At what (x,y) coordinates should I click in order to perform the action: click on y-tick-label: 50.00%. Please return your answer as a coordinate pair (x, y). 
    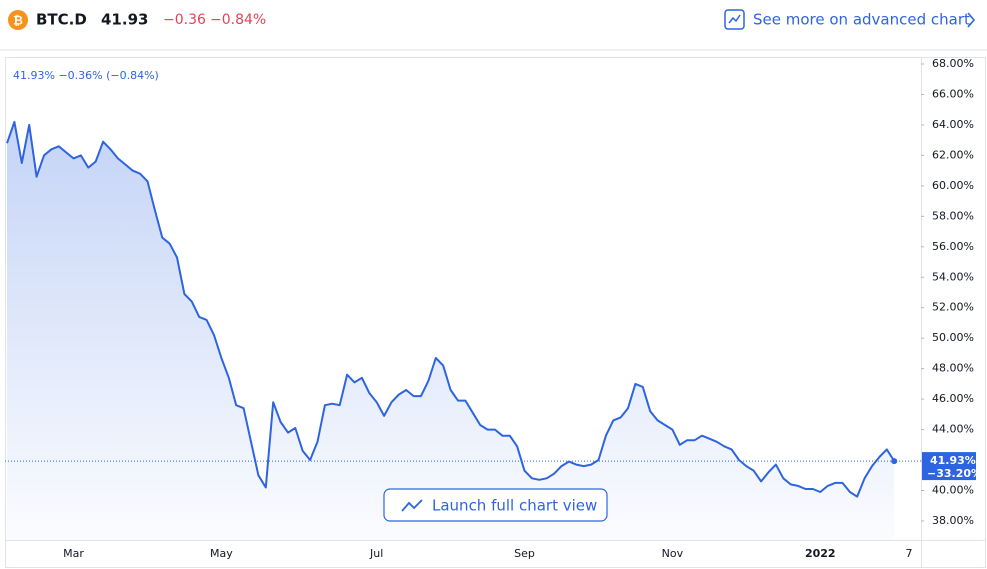
    Looking at the image, I should click on (953, 337).